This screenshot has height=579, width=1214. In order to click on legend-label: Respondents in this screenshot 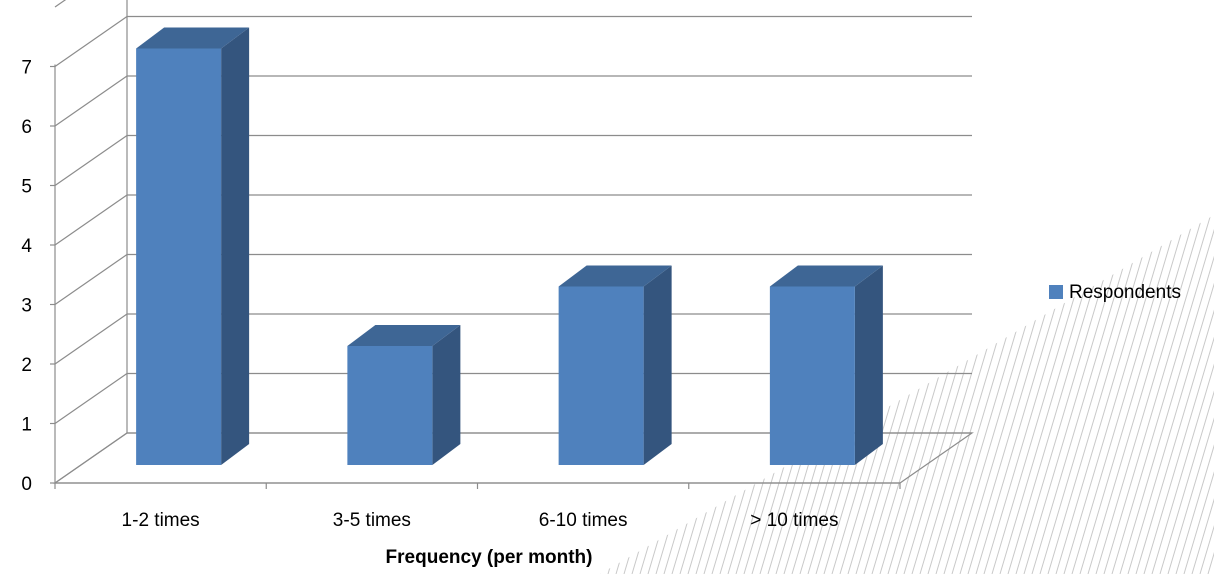, I will do `click(1125, 292)`.